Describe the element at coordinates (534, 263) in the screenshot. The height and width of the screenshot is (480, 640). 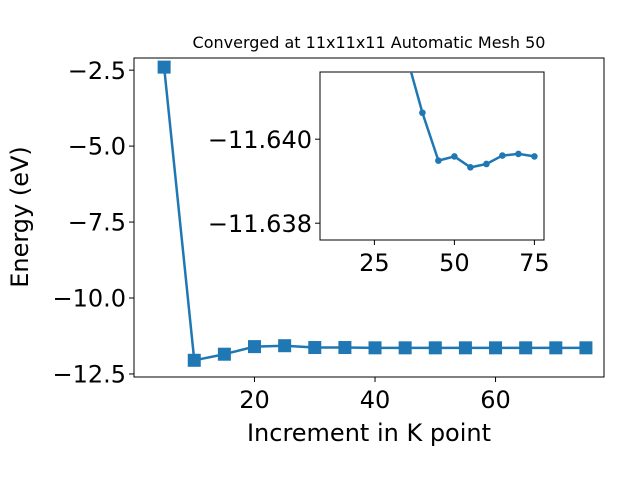
I see `x-tick-label: 75` at that location.